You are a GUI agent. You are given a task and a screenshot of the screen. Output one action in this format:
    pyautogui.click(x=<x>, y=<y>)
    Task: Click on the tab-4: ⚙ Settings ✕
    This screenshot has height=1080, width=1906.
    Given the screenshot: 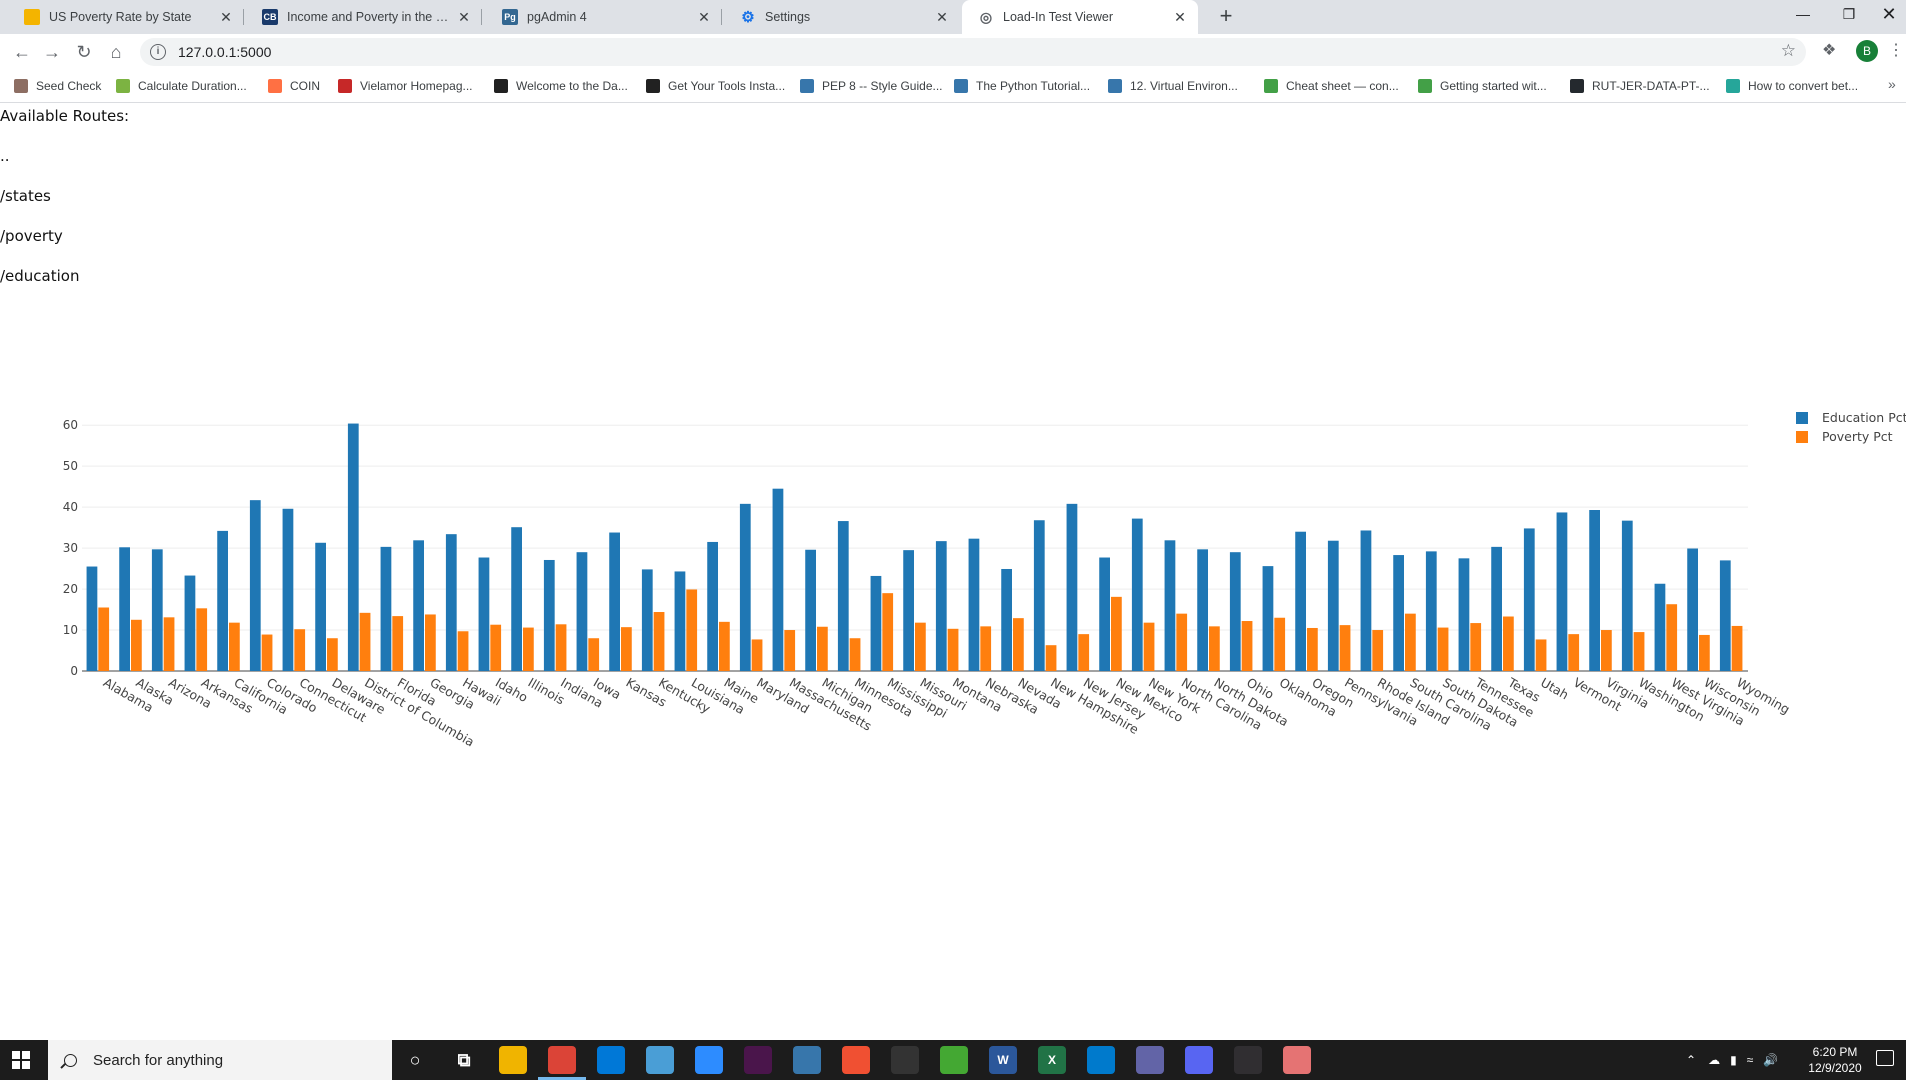 What is the action you would take?
    pyautogui.click(x=842, y=17)
    